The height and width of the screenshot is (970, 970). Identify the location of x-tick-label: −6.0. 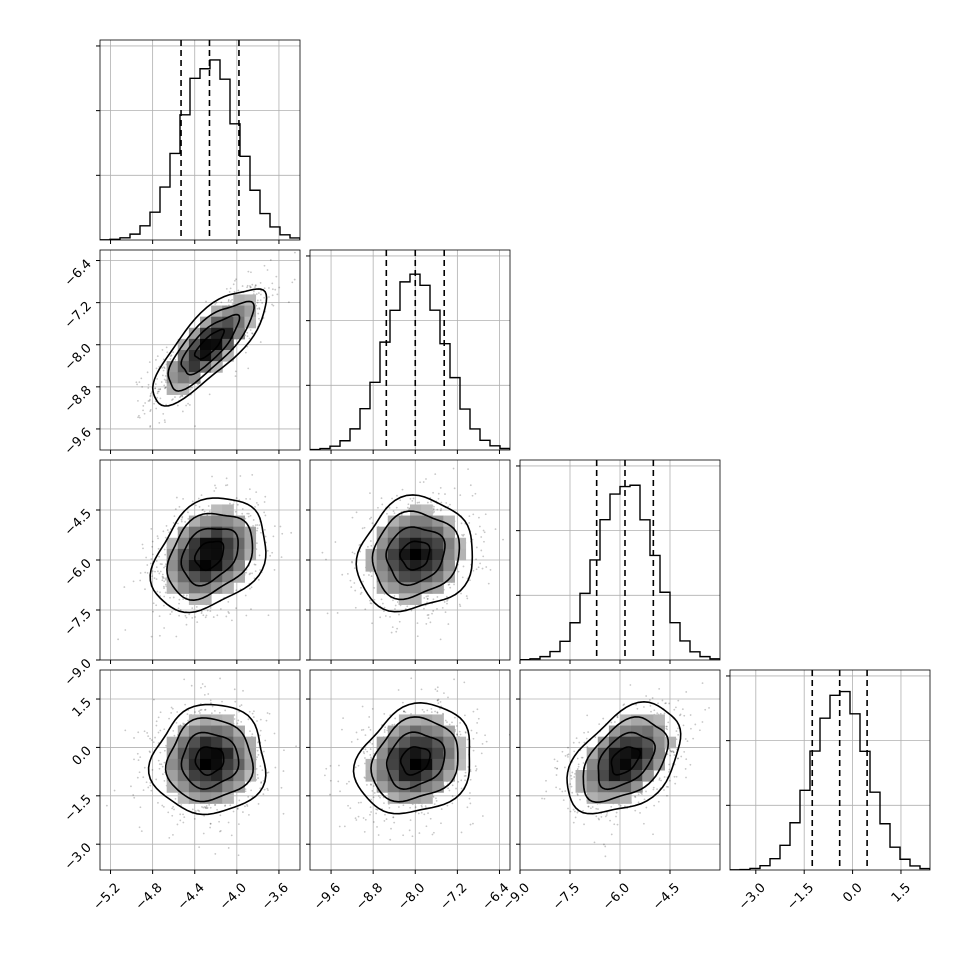
(616, 896).